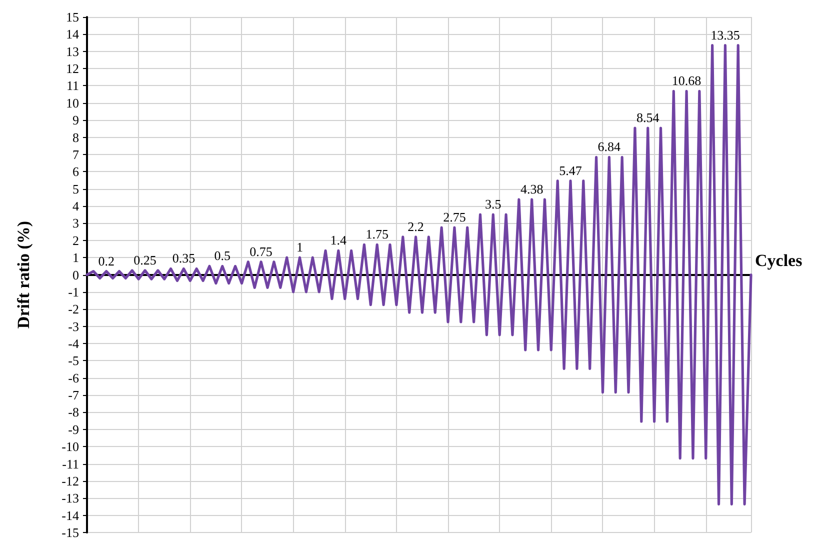 Image resolution: width=823 pixels, height=539 pixels. What do you see at coordinates (72, 51) in the screenshot?
I see `y-tick-label: 13` at bounding box center [72, 51].